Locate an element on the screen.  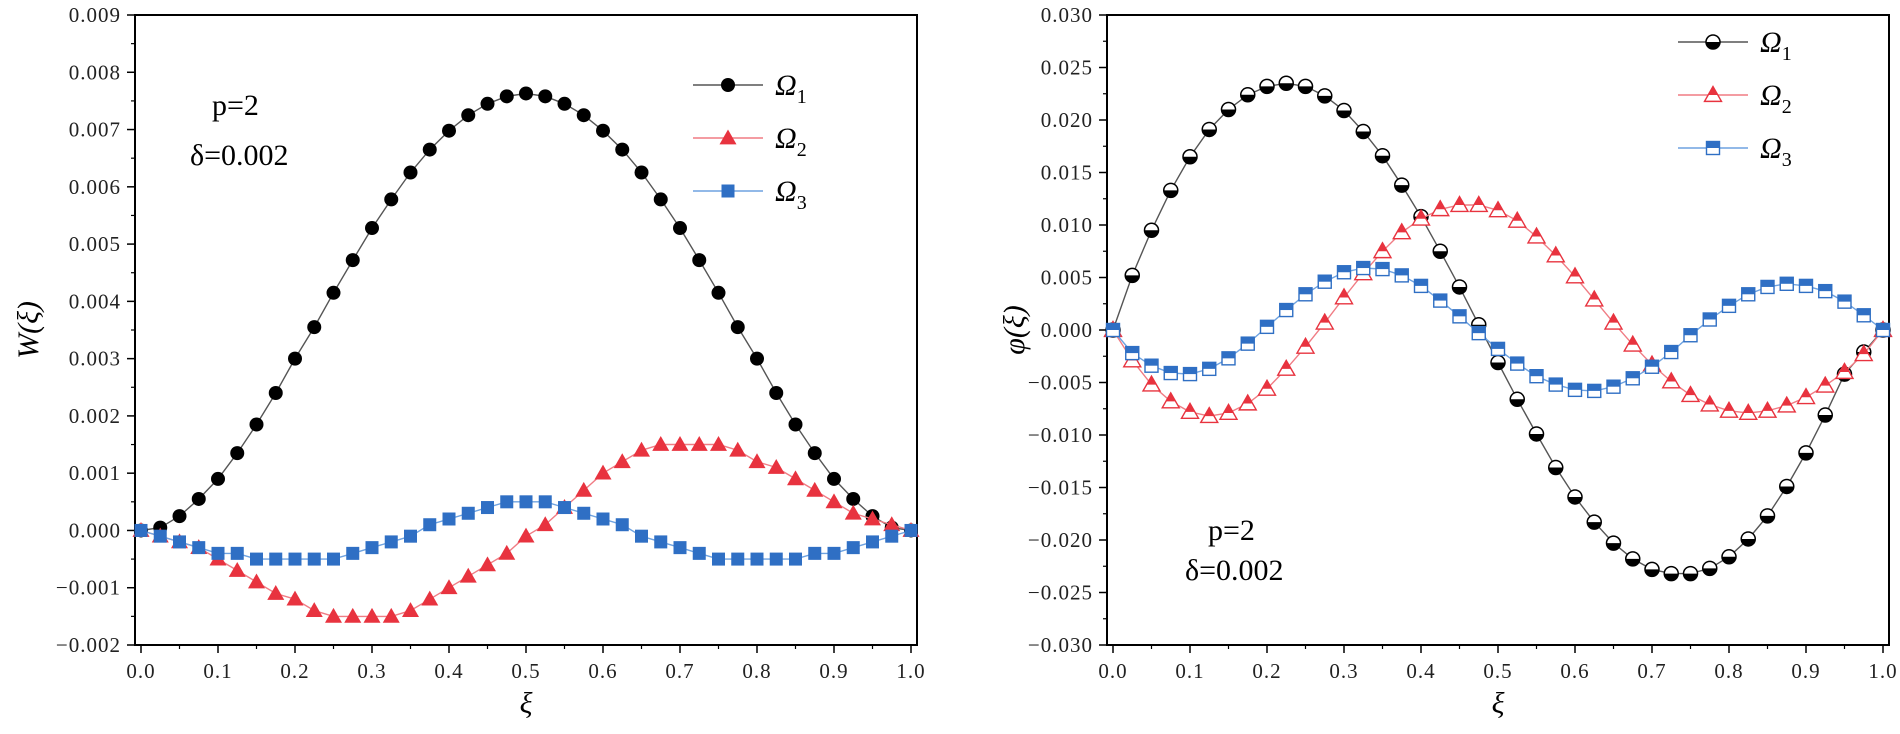
legend-subscript: 3 is located at coordinates (802, 203).